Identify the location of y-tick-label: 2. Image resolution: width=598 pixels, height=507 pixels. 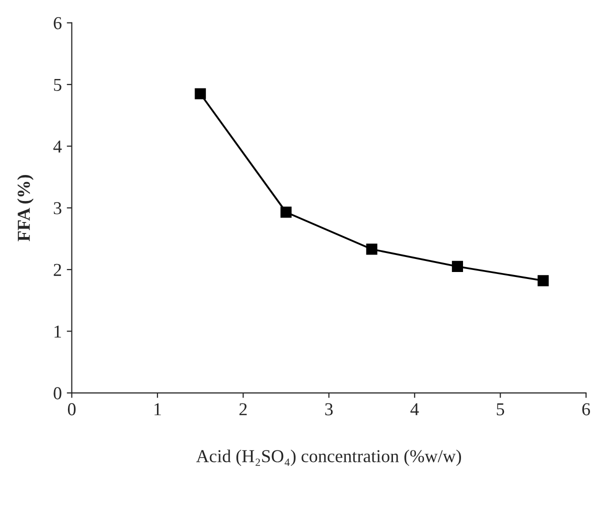
(58, 270).